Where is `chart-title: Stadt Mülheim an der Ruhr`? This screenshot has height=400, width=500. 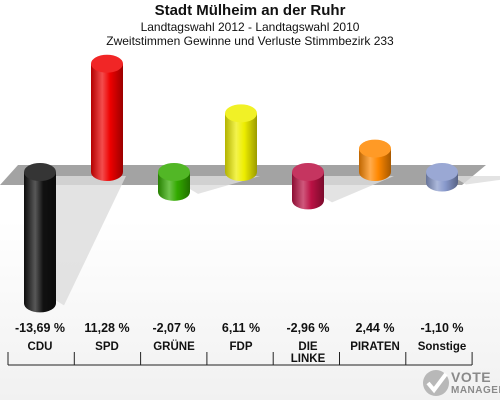 chart-title: Stadt Mülheim an der Ruhr is located at coordinates (250, 10).